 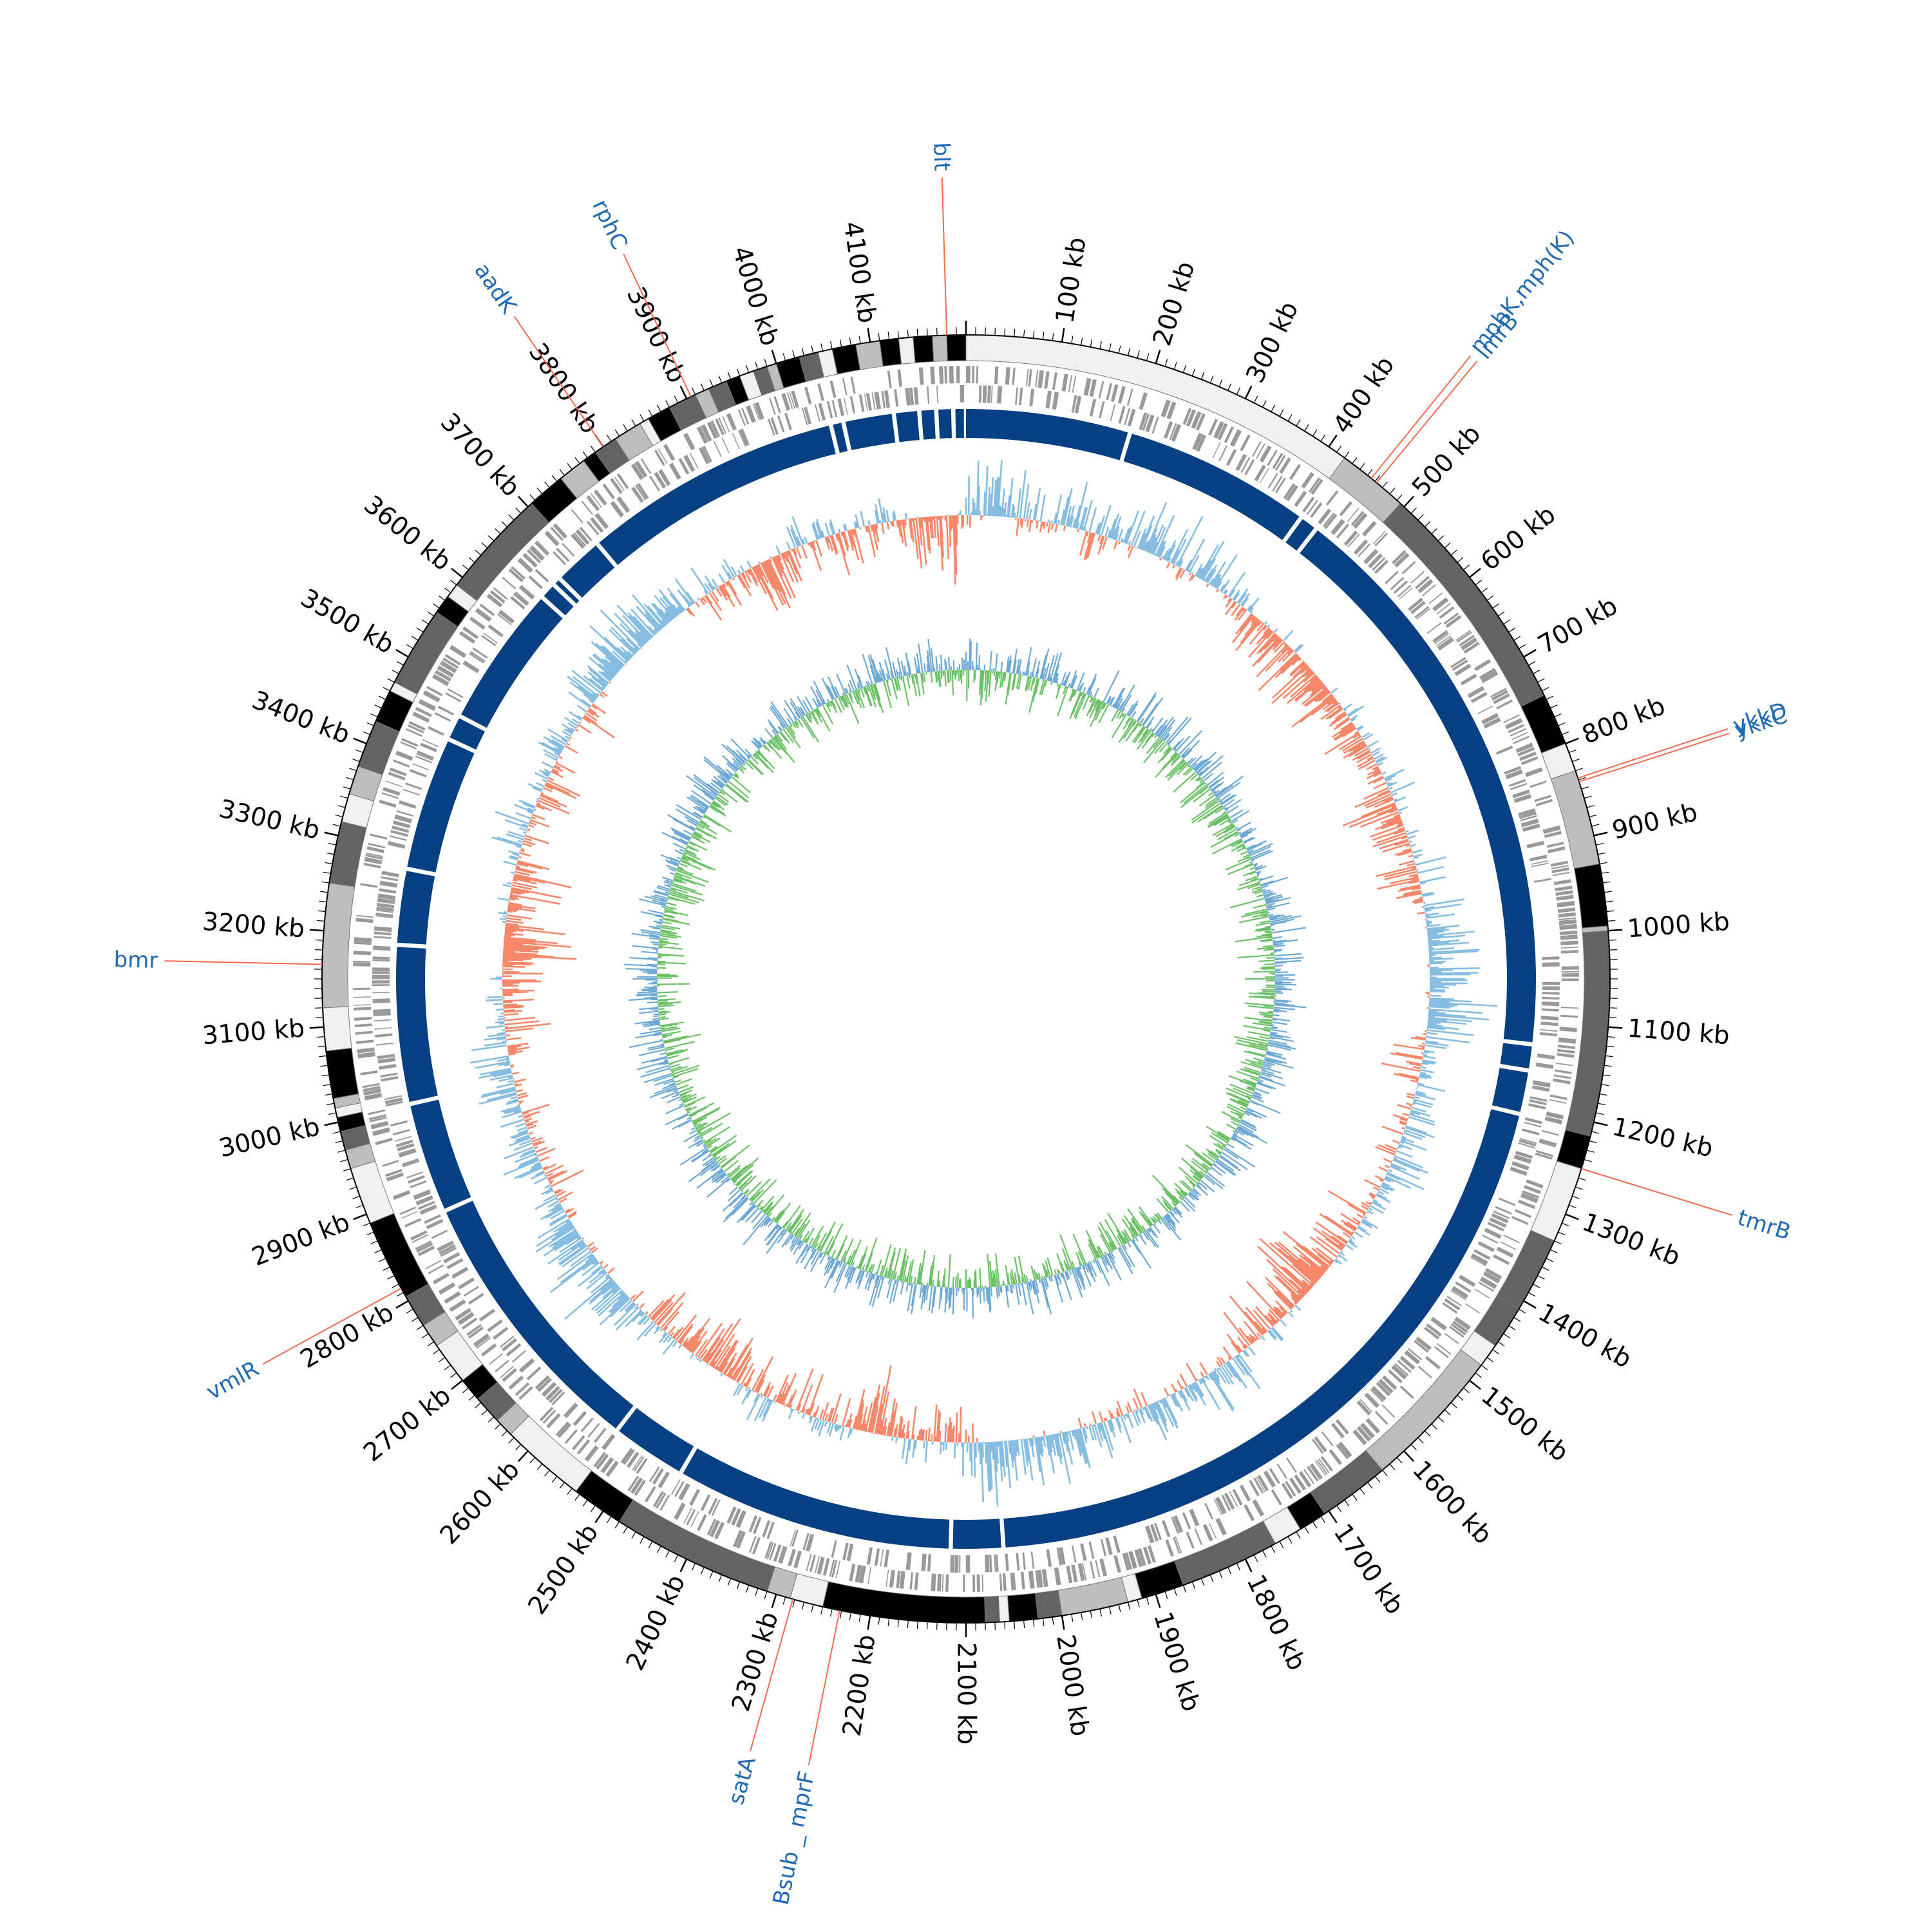 I want to click on gc-skew-track, so click(x=965, y=978).